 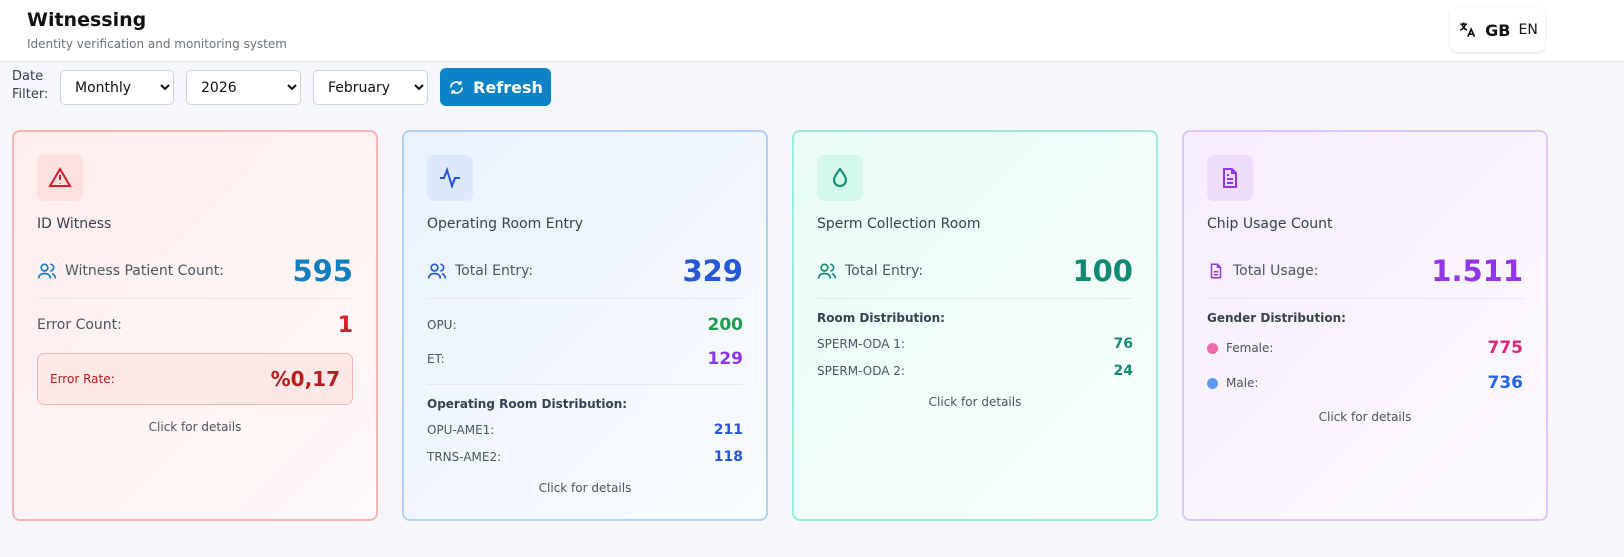 I want to click on month-select: February, so click(x=370, y=87).